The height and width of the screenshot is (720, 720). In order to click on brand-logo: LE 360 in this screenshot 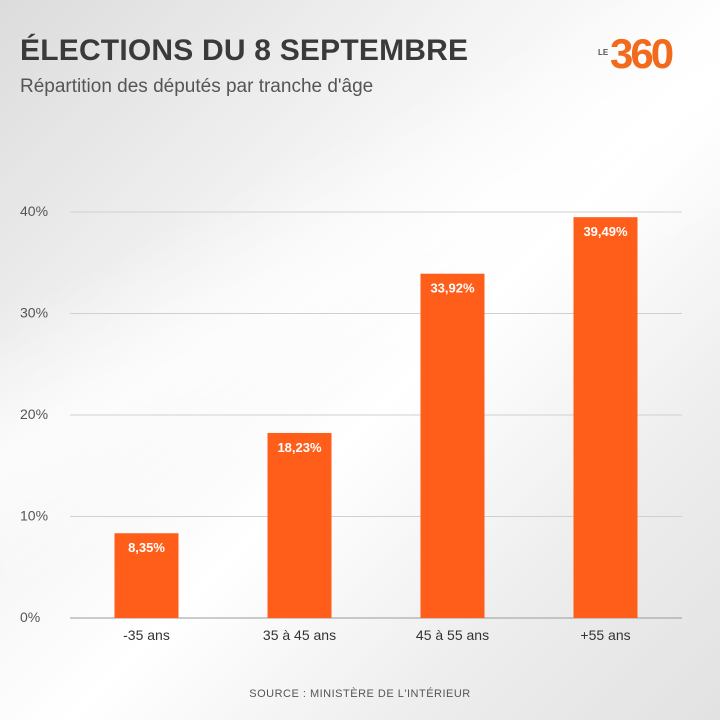, I will do `click(653, 53)`.